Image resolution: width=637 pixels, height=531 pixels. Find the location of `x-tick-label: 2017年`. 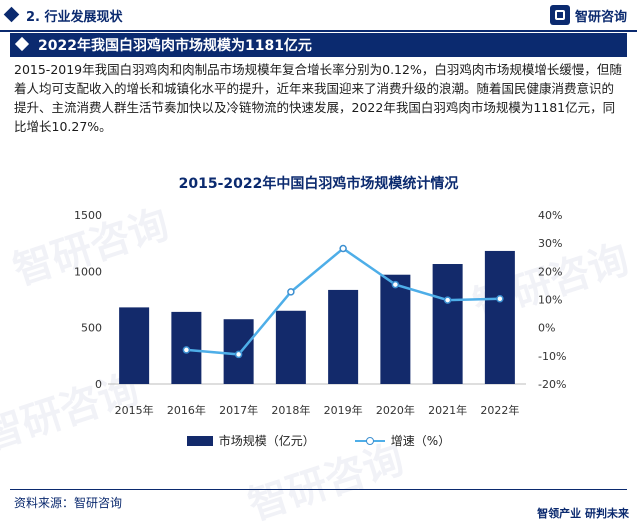

x-tick-label: 2017年 is located at coordinates (238, 410).